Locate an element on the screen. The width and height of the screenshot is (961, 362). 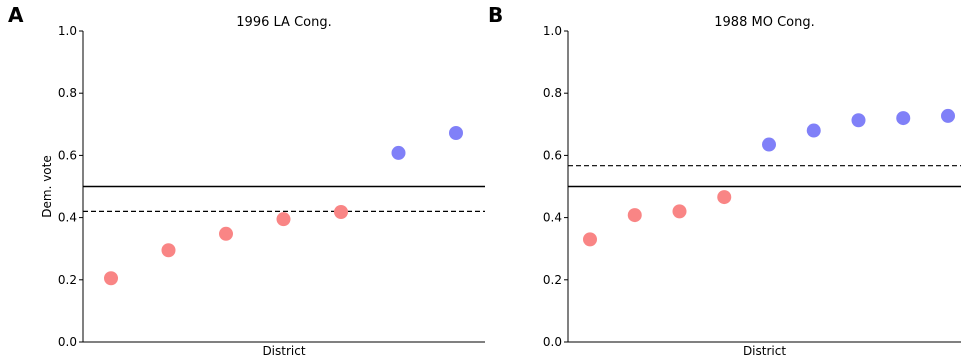
y-axis-label: Dem. vote is located at coordinates (47, 186).